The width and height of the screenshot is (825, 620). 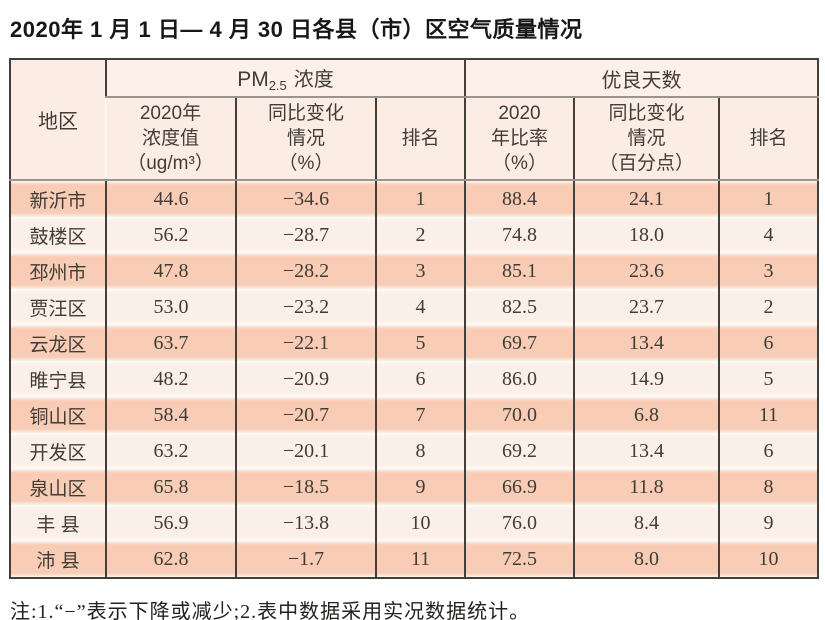 I want to click on cell-pm-change: −28.7, so click(x=305, y=235).